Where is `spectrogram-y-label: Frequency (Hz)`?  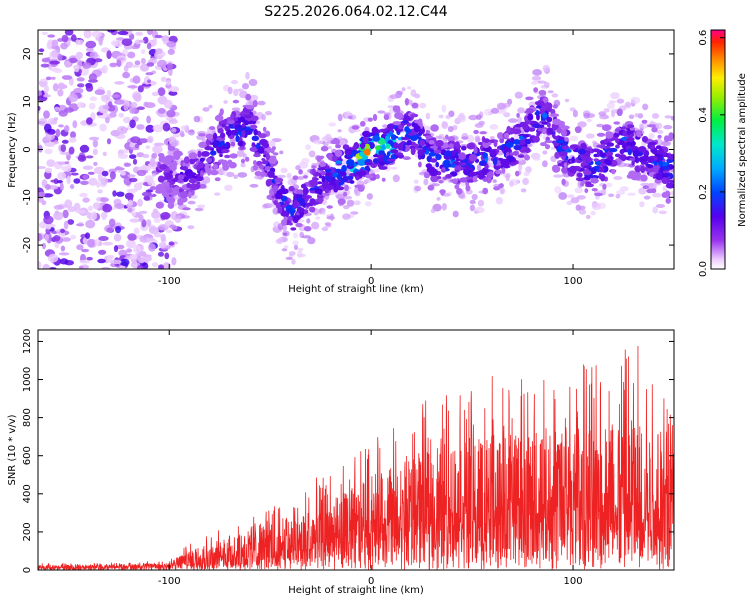 spectrogram-y-label: Frequency (Hz) is located at coordinates (12, 150).